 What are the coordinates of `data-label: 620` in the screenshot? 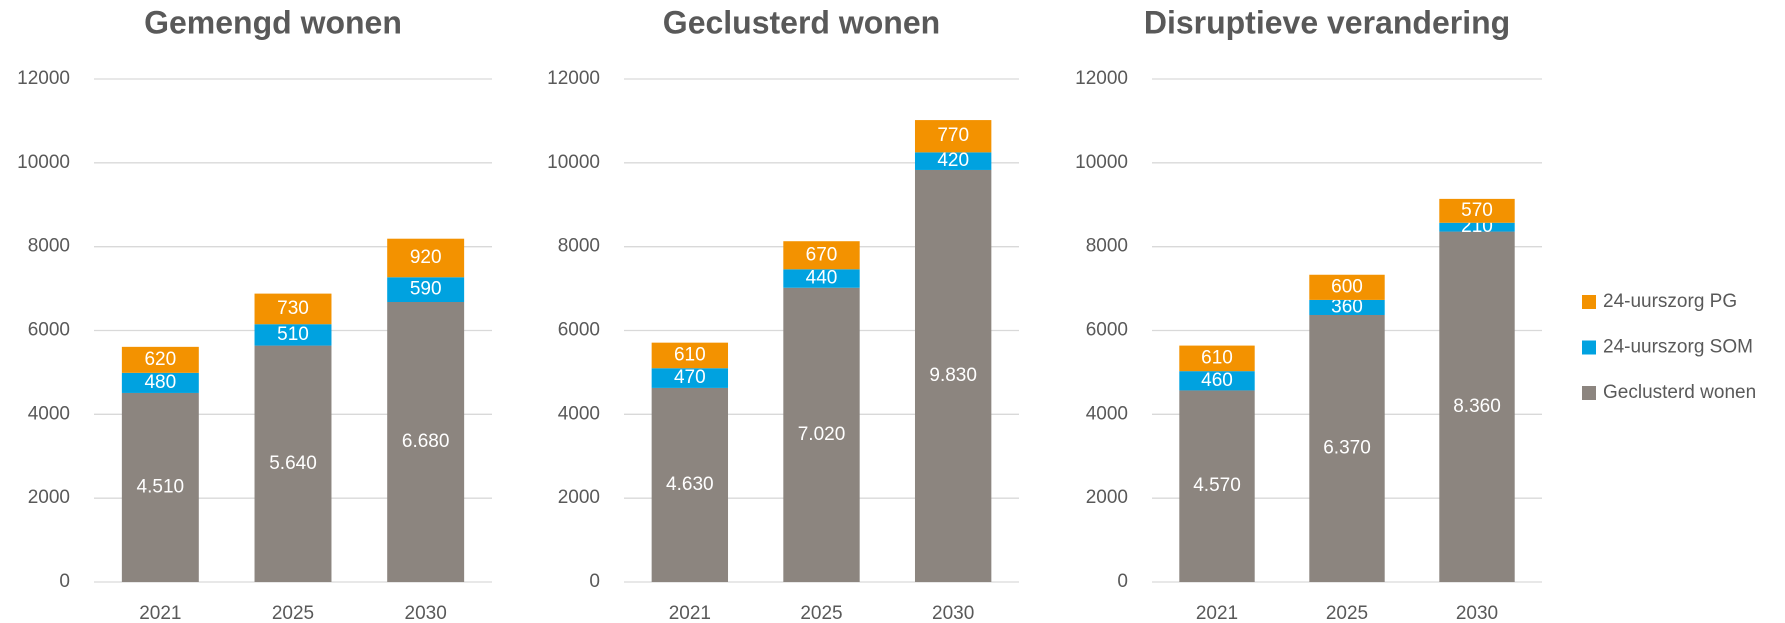 It's located at (160, 359).